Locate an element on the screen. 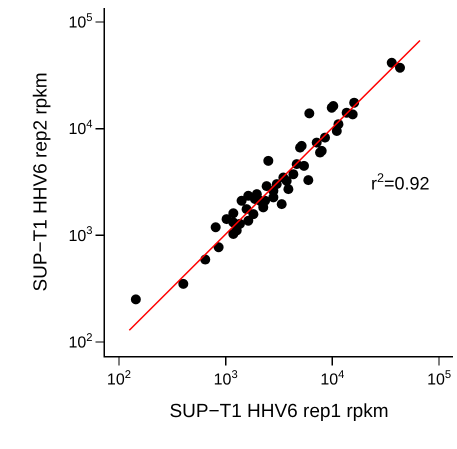  x-tick-label: 10$^{5}$ is located at coordinates (439, 378).